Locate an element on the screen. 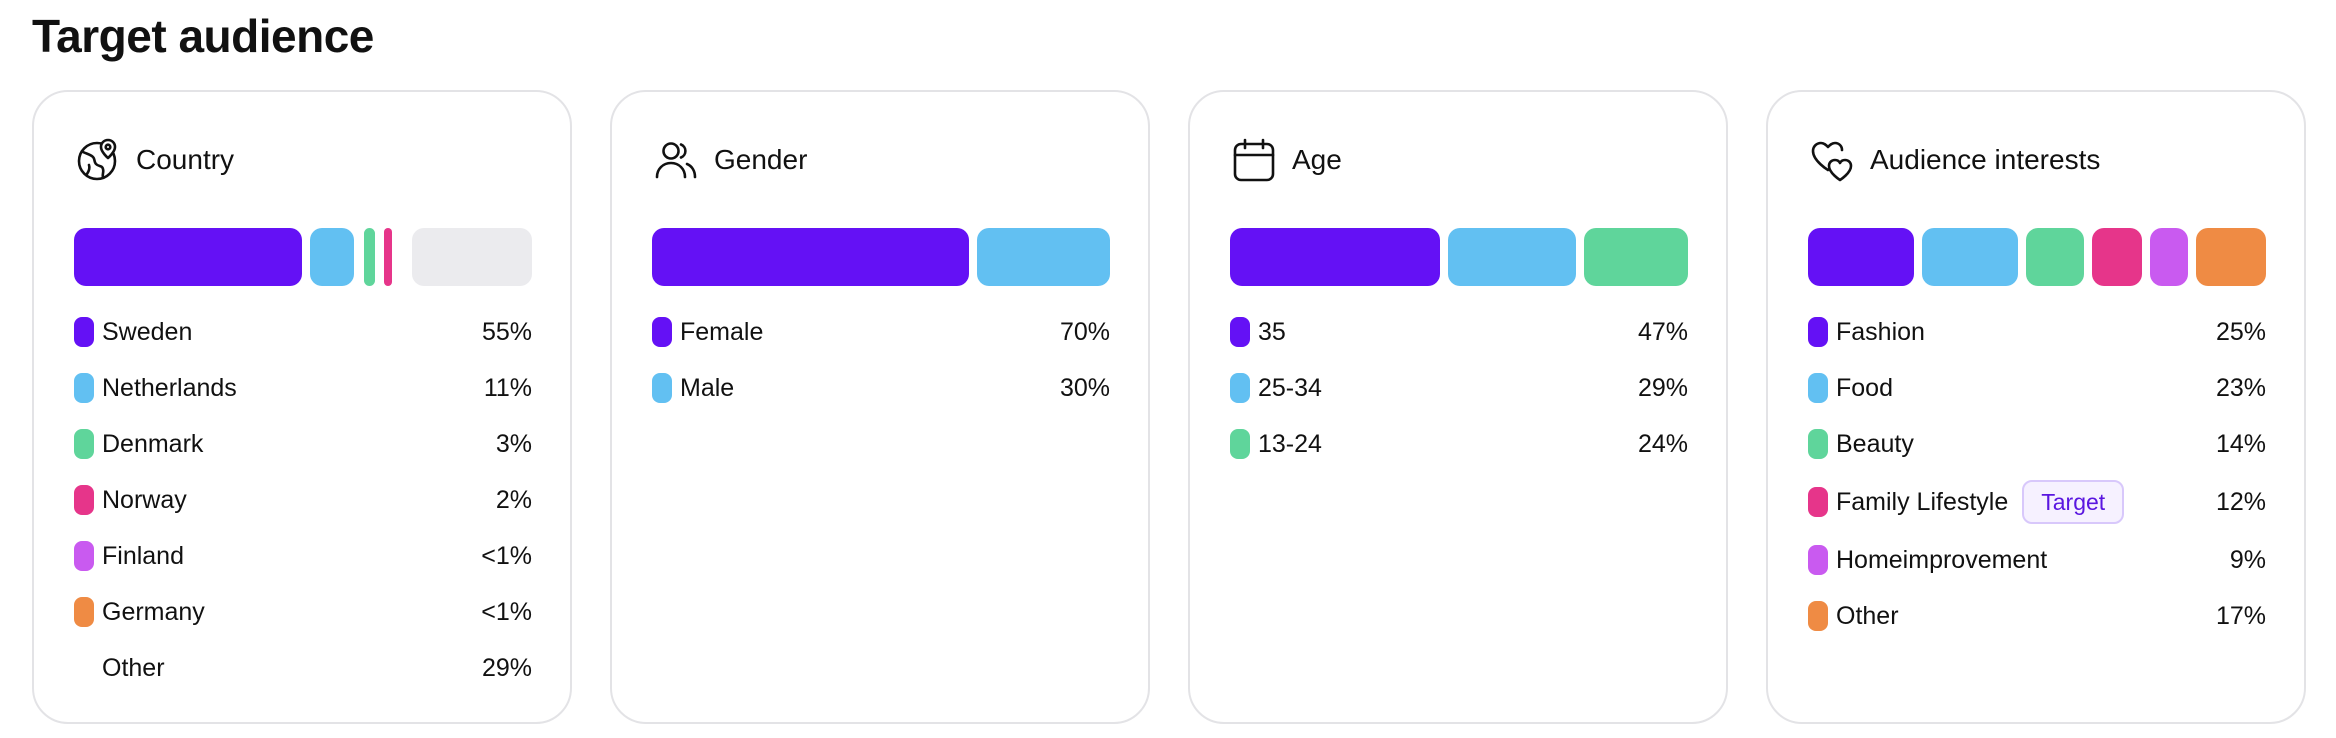 This screenshot has width=2336, height=738. bar-segment-family-lifestyle is located at coordinates (2117, 257).